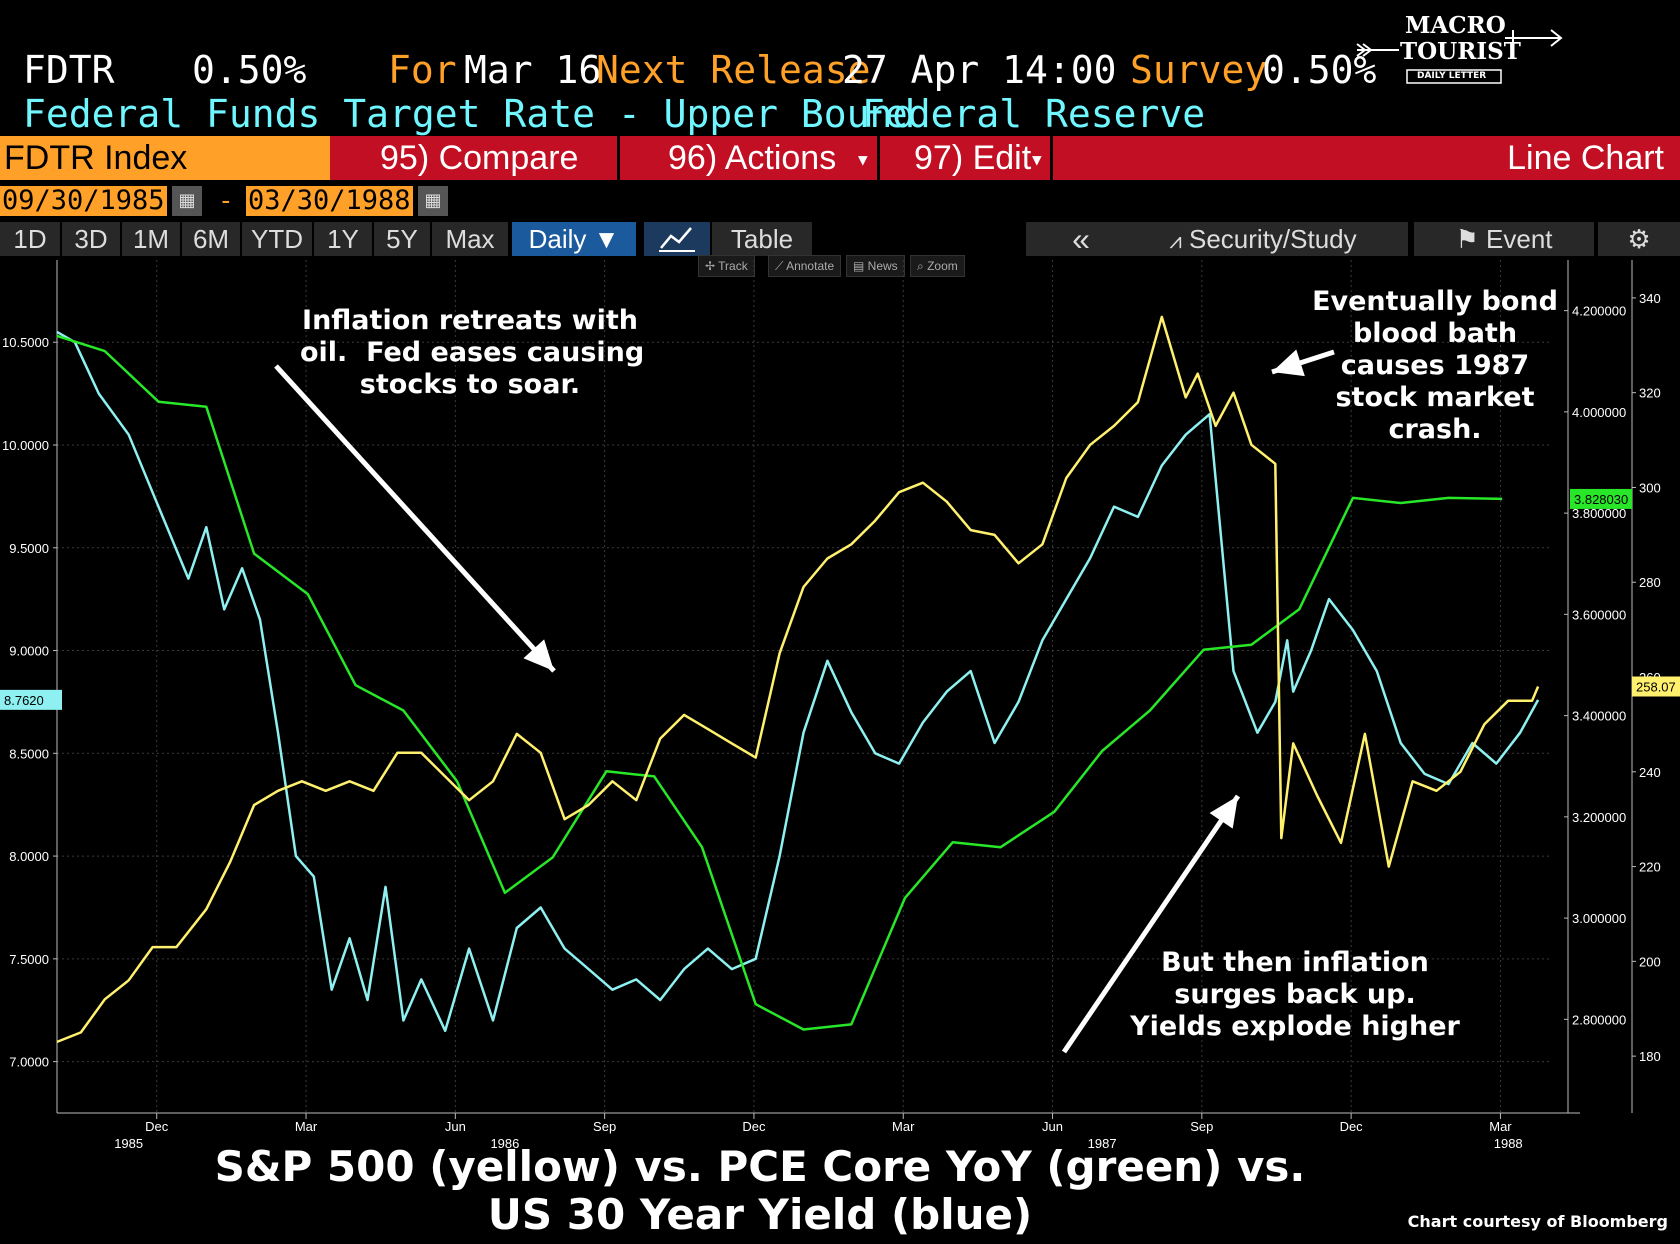 The height and width of the screenshot is (1244, 1680). What do you see at coordinates (91, 239) in the screenshot?
I see `period-button-3d: 3D` at bounding box center [91, 239].